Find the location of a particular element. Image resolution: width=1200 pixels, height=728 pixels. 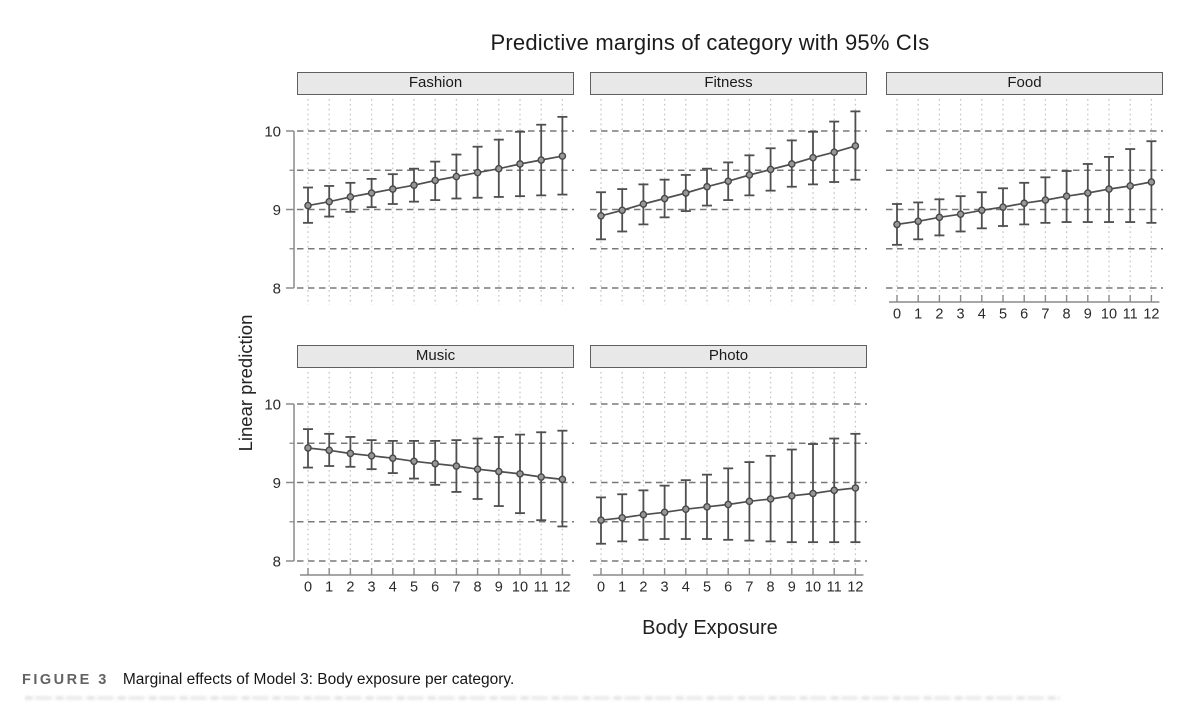

panel-fashion: Fashion is located at coordinates (435, 188).